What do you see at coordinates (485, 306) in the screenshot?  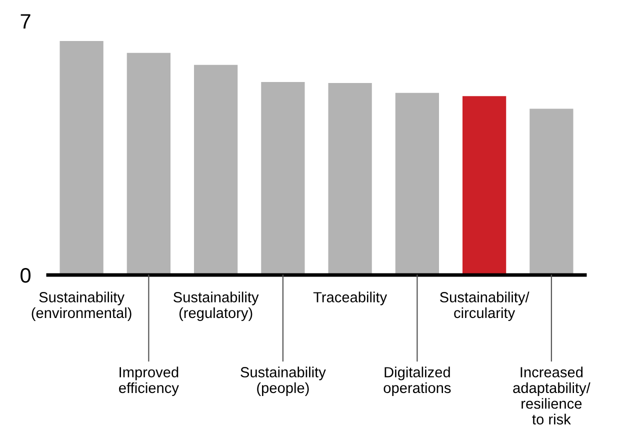 I see `x-tick-label: Sustainability/ circularity` at bounding box center [485, 306].